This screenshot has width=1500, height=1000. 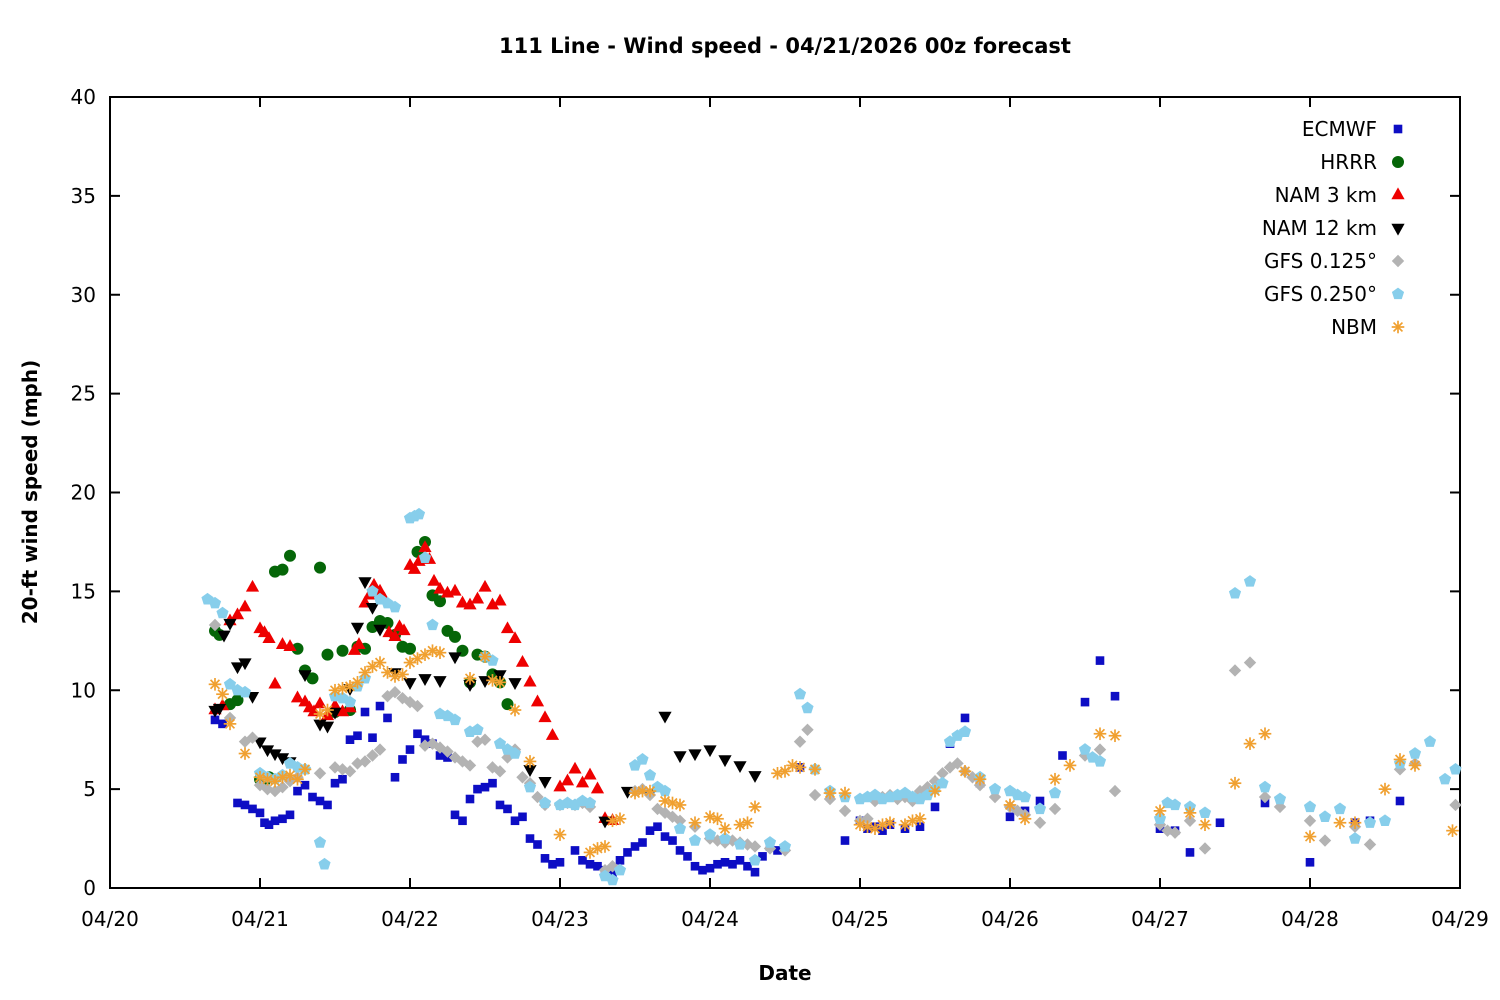 What do you see at coordinates (1333, 228) in the screenshot?
I see `legend-entry-nam-12-km: NAM 12 km` at bounding box center [1333, 228].